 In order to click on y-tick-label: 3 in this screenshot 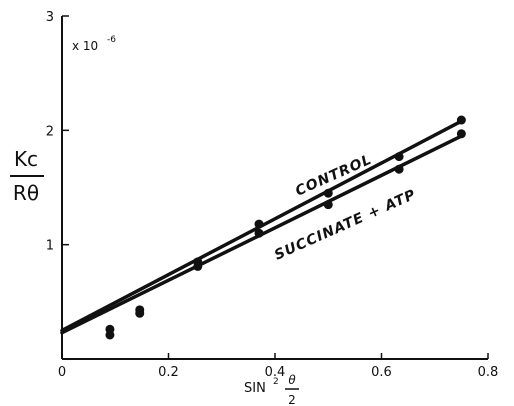, I will do `click(50, 17)`.